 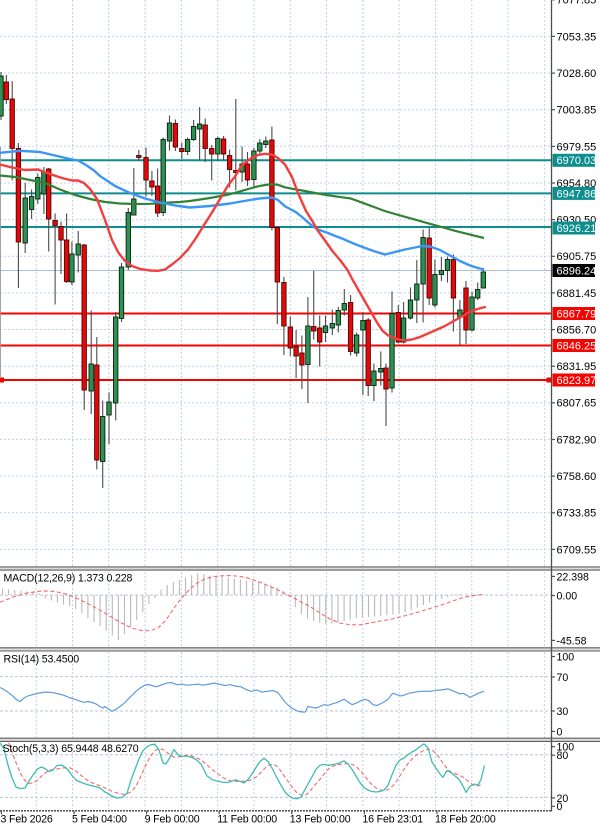 What do you see at coordinates (563, 678) in the screenshot?
I see `svg-text: 70` at bounding box center [563, 678].